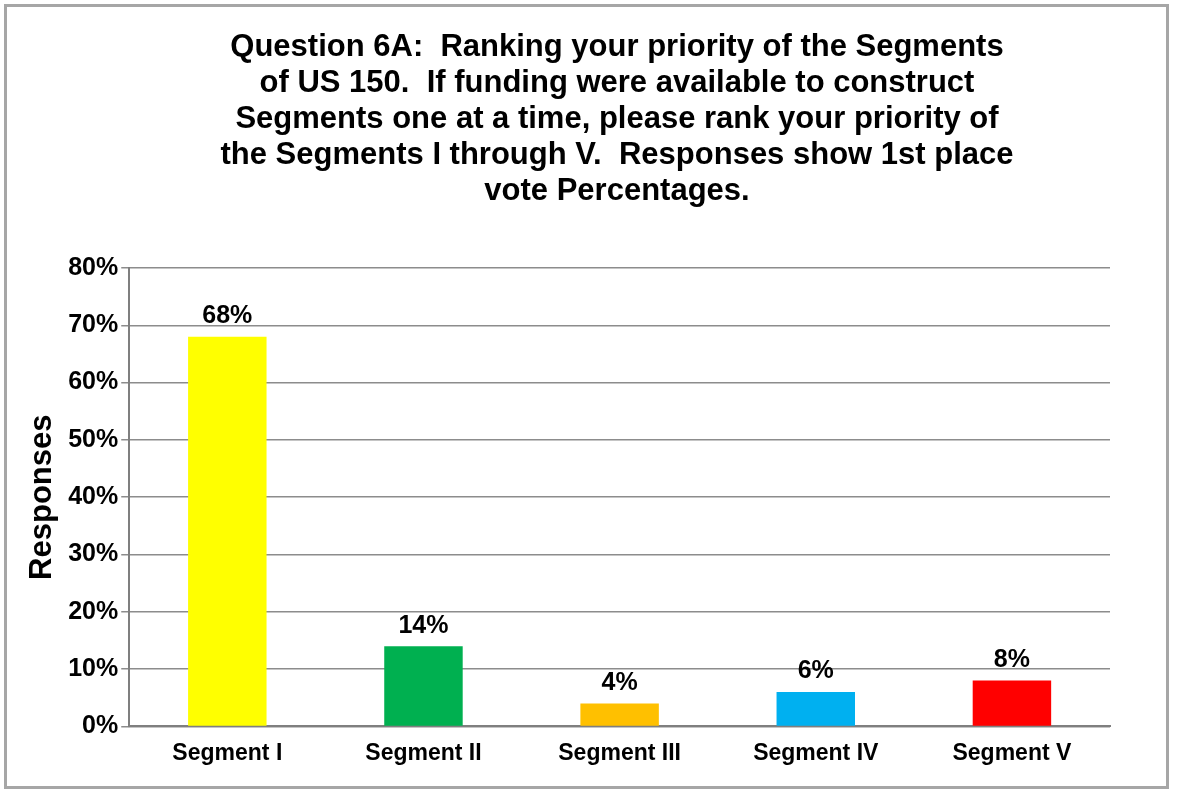  Describe the element at coordinates (619, 680) in the screenshot. I see `data-label: 4%` at that location.